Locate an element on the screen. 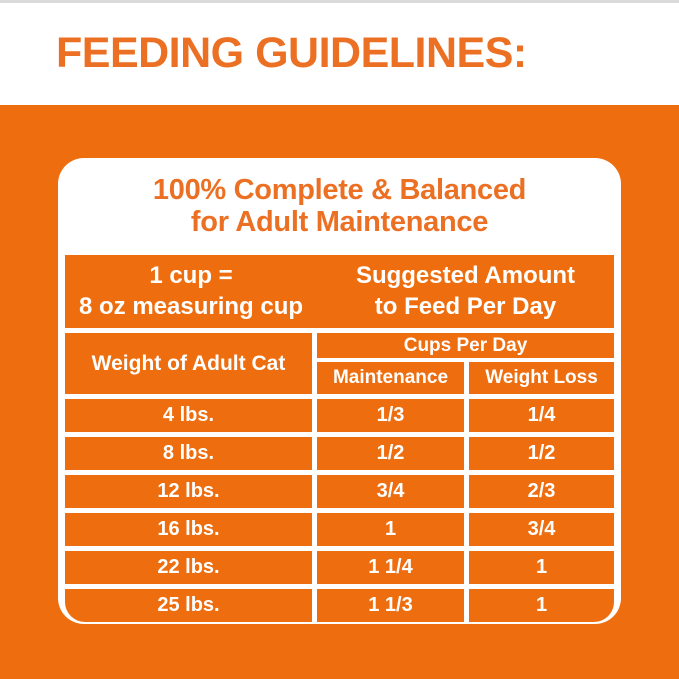 Image resolution: width=679 pixels, height=679 pixels. table-row: 4 lbs. 1/3 1/4 is located at coordinates (339, 415).